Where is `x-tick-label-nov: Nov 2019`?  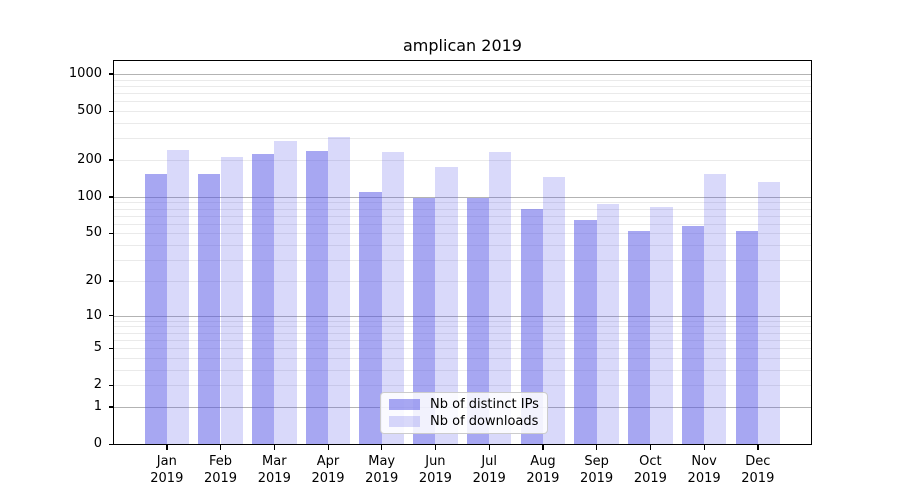 x-tick-label-nov: Nov 2019 is located at coordinates (704, 470).